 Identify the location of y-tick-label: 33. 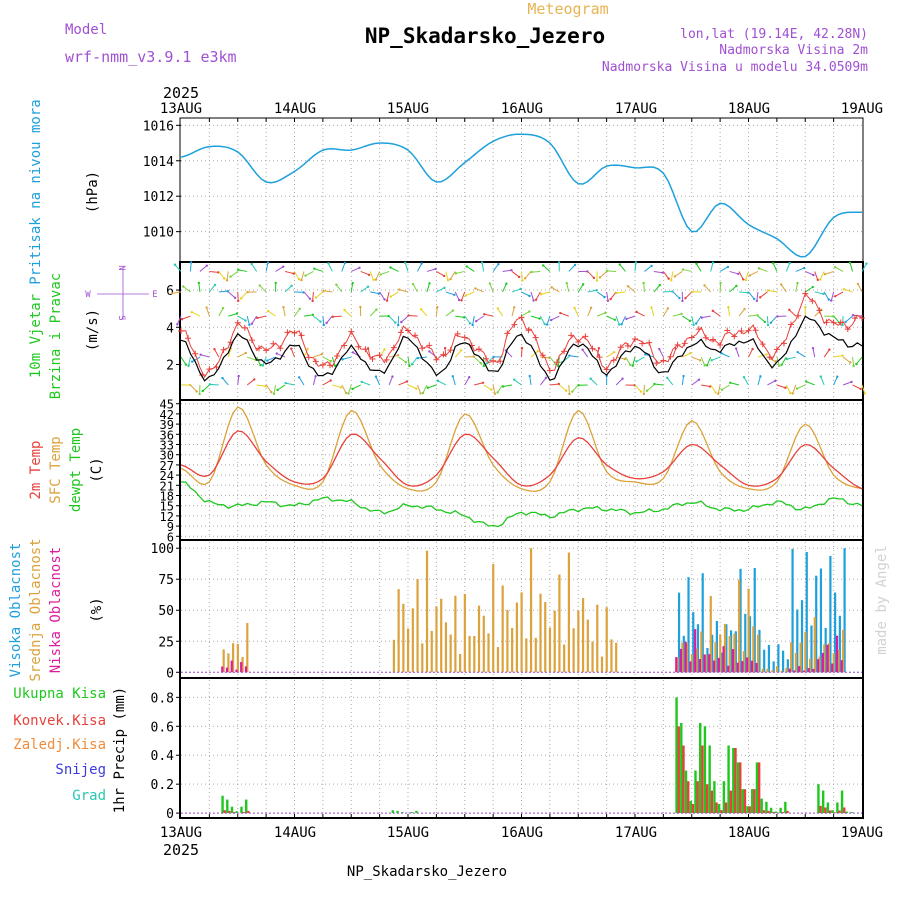
(167, 446).